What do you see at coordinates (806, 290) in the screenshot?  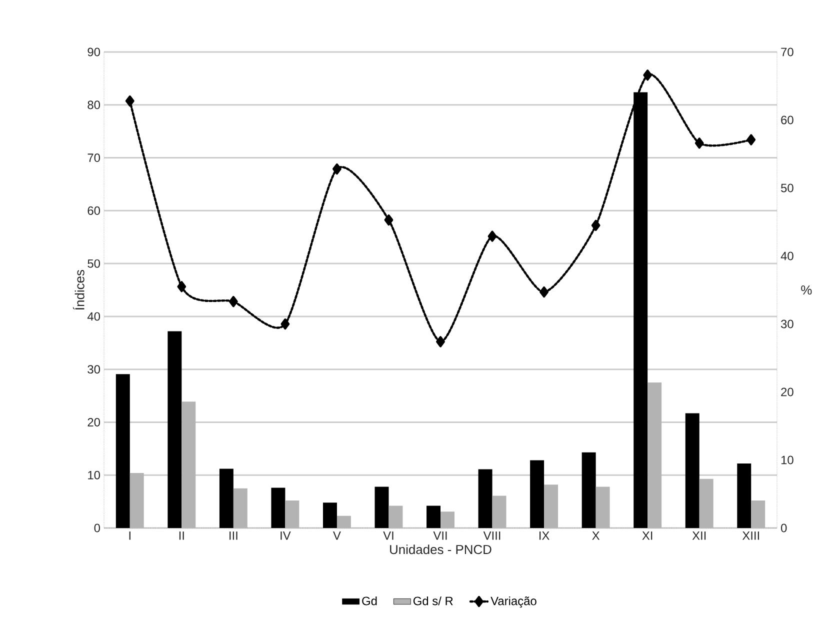 I see `y2-axis-title: %` at bounding box center [806, 290].